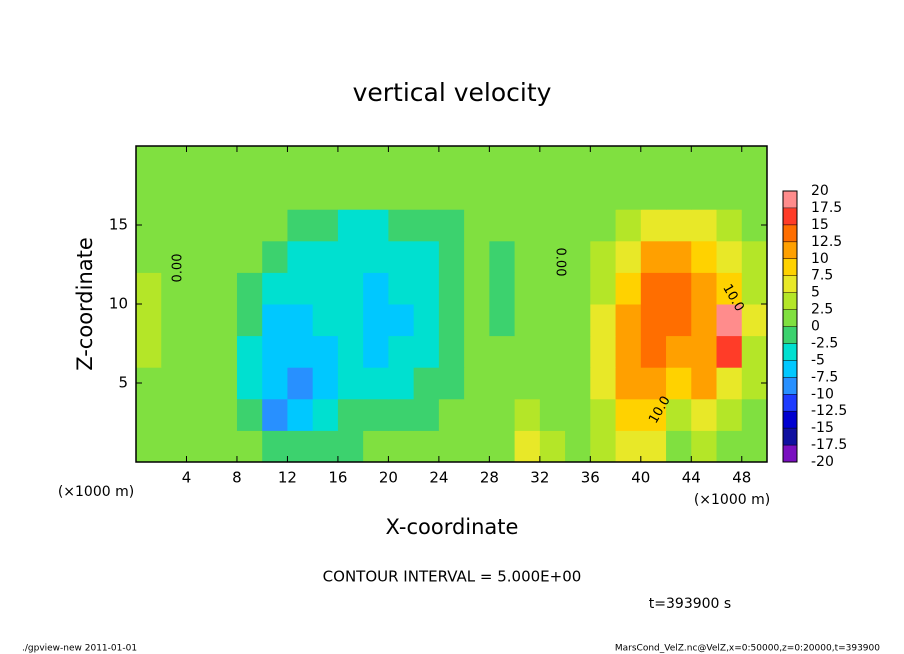 The width and height of the screenshot is (904, 654). I want to click on colorbar-label: -5, so click(818, 360).